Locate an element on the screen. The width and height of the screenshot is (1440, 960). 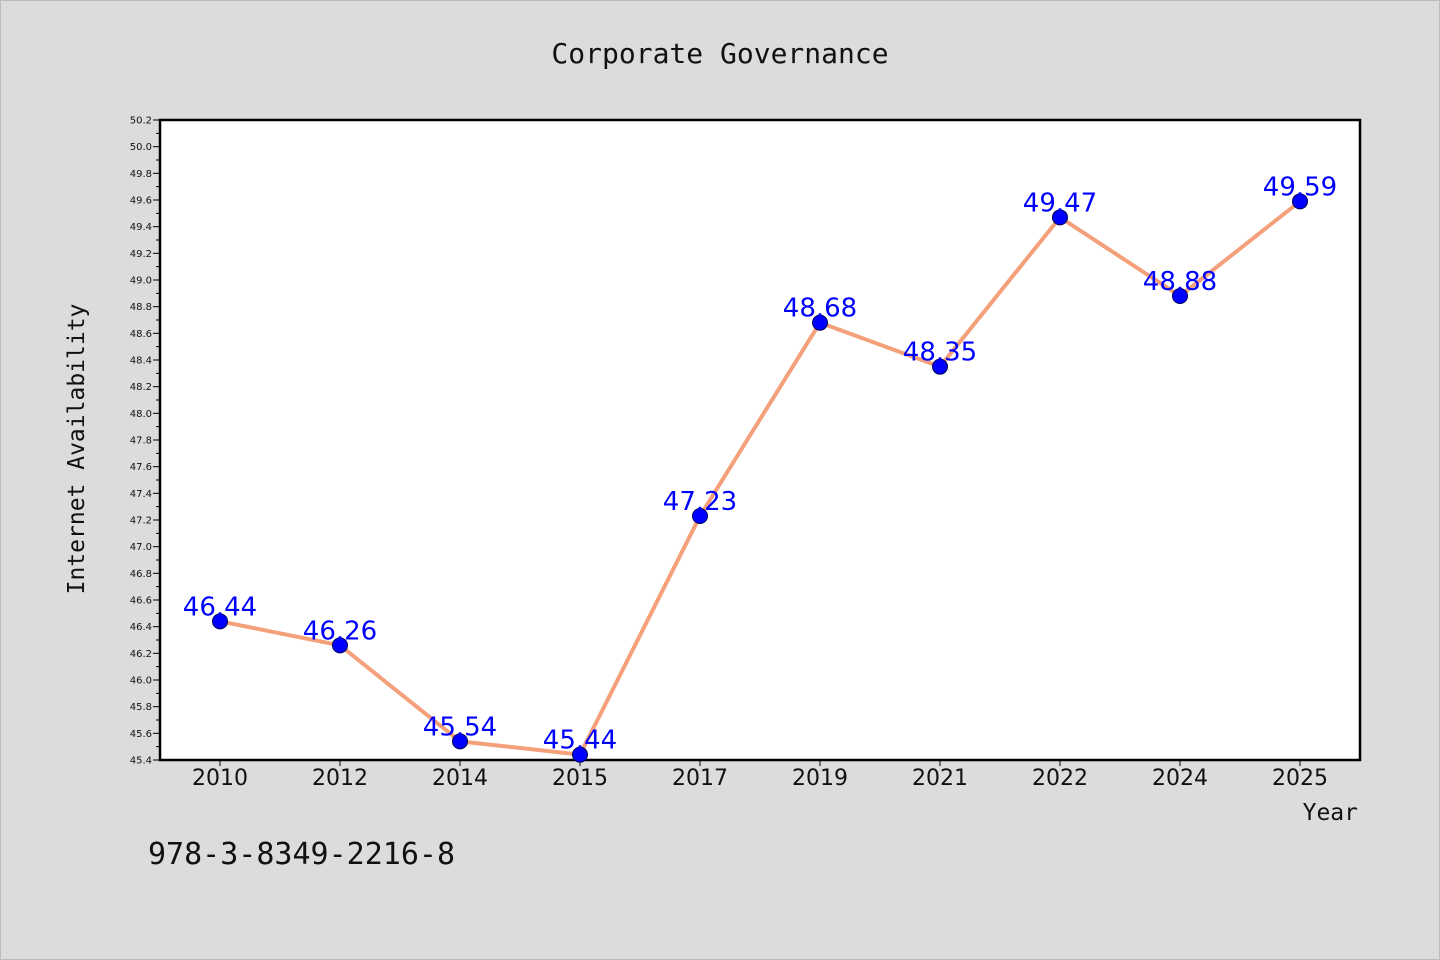
y-tick-label: 49.0 is located at coordinates (141, 281).